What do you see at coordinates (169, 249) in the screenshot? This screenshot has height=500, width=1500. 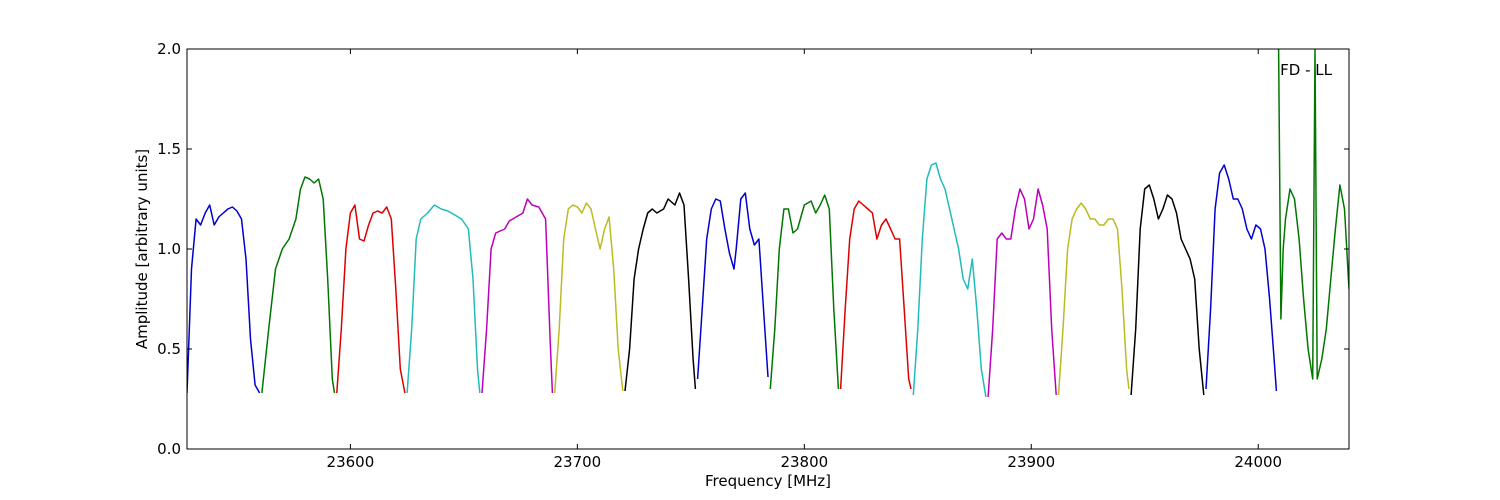 I see `y-tick-label: 1.0` at bounding box center [169, 249].